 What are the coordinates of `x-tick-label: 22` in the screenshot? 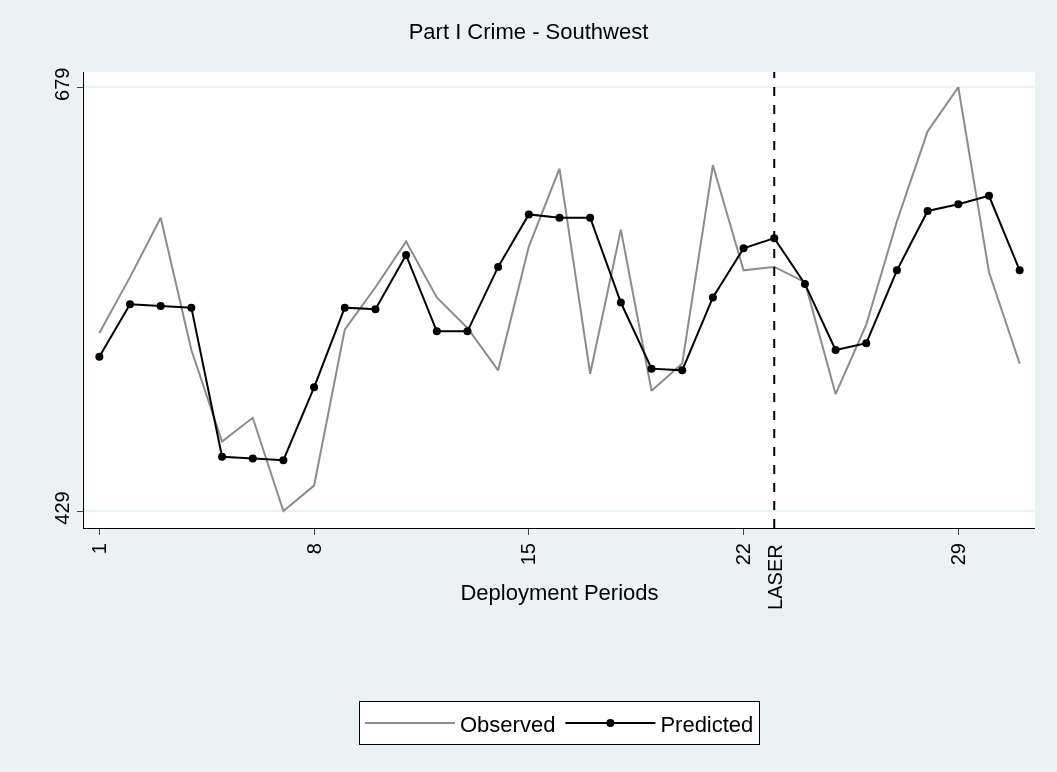 It's located at (743, 554).